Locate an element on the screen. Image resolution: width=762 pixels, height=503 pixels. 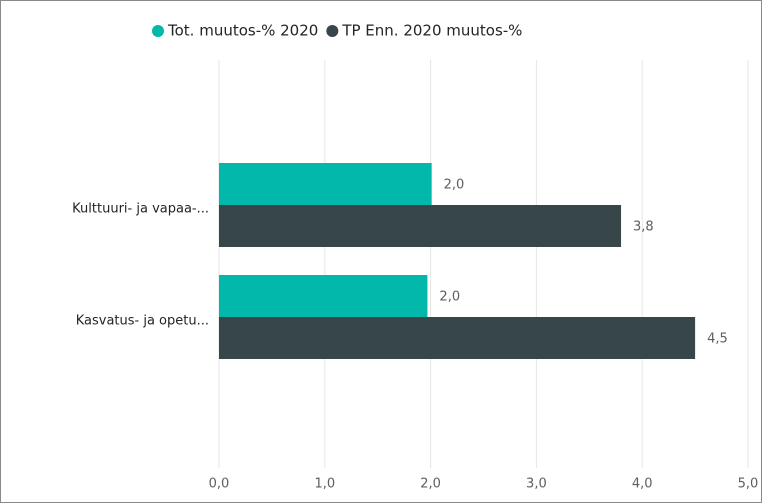
data-label: 3,8 is located at coordinates (643, 227).